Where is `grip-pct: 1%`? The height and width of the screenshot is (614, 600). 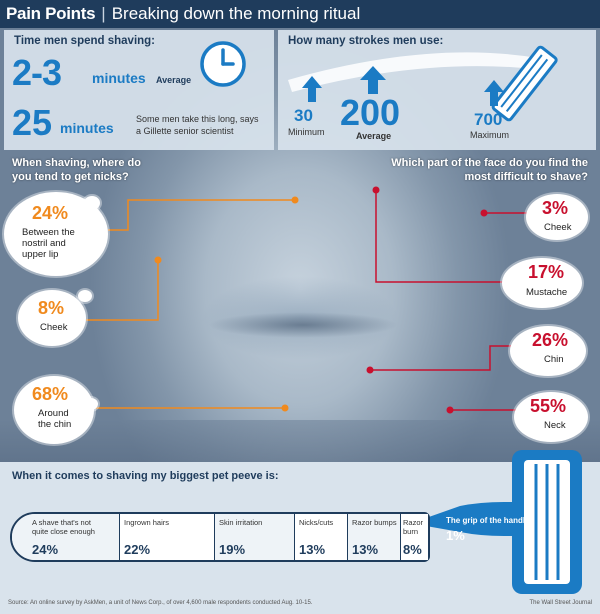
grip-pct: 1% is located at coordinates (455, 535).